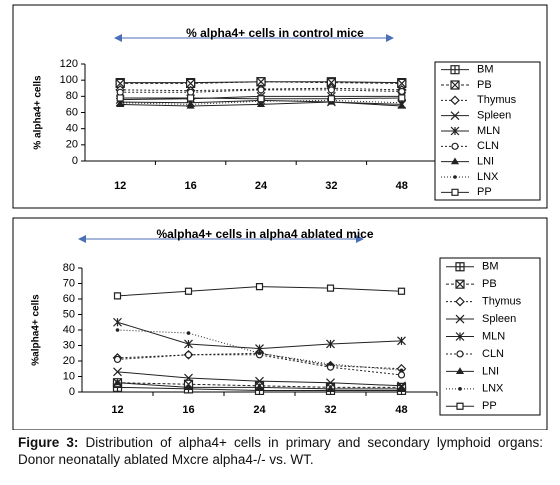  I want to click on y-axis-label: % alpha4+ cells, so click(38, 112).